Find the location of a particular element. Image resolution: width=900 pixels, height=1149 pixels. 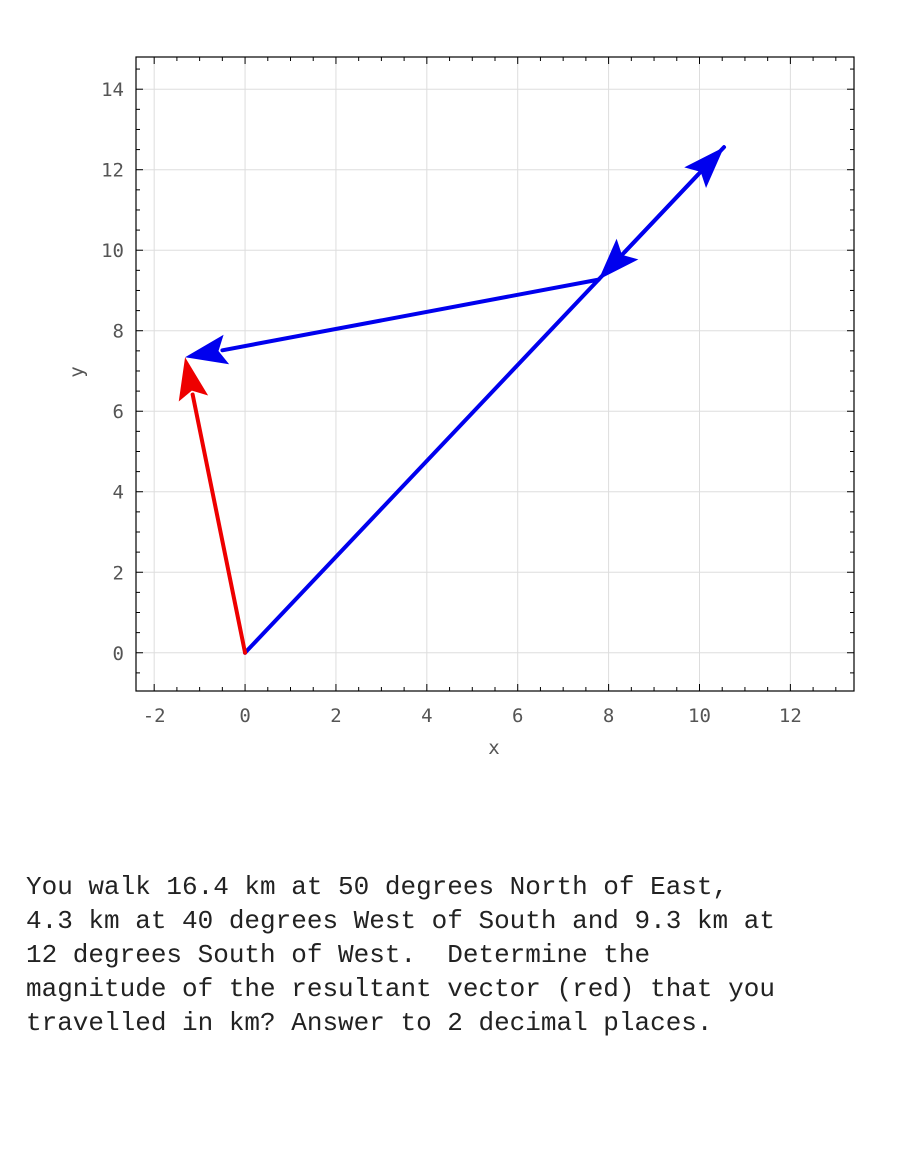

y-tick-label: 4 is located at coordinates (118, 493).